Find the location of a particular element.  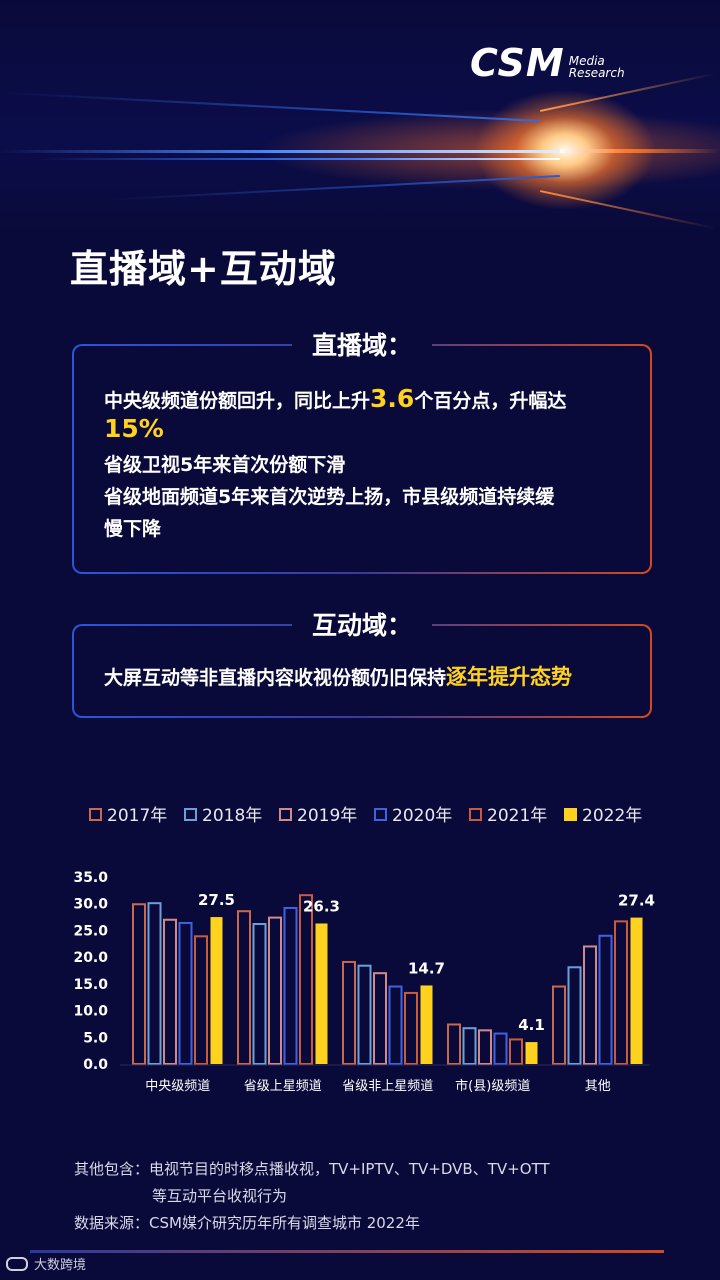

live-line-4: 慢下降 is located at coordinates (133, 529).